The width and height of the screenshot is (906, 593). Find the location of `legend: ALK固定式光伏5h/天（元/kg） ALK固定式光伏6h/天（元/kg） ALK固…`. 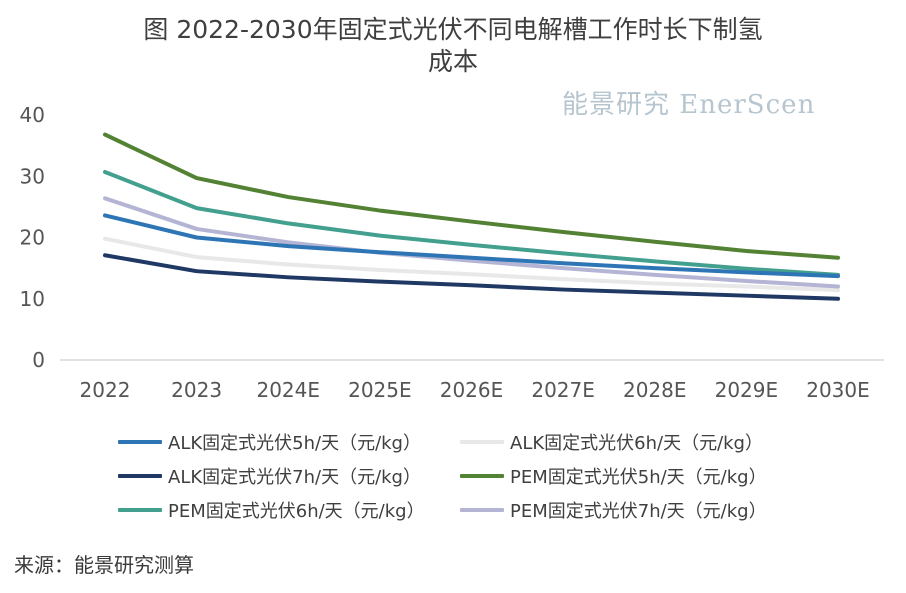

legend: ALK固定式光伏5h/天（元/kg） ALK固定式光伏6h/天（元/kg） ALK固… is located at coordinates (478, 476).